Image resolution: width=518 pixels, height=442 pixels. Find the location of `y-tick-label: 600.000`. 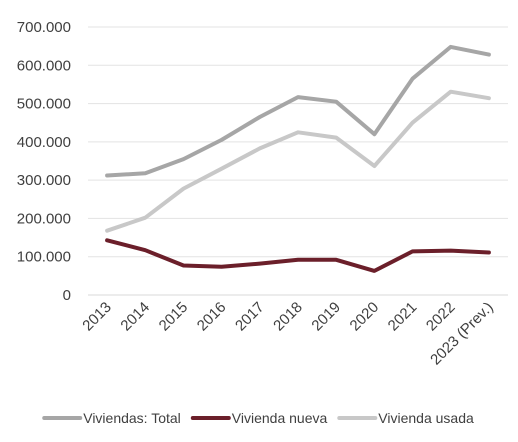

y-tick-label: 600.000 is located at coordinates (44, 65).